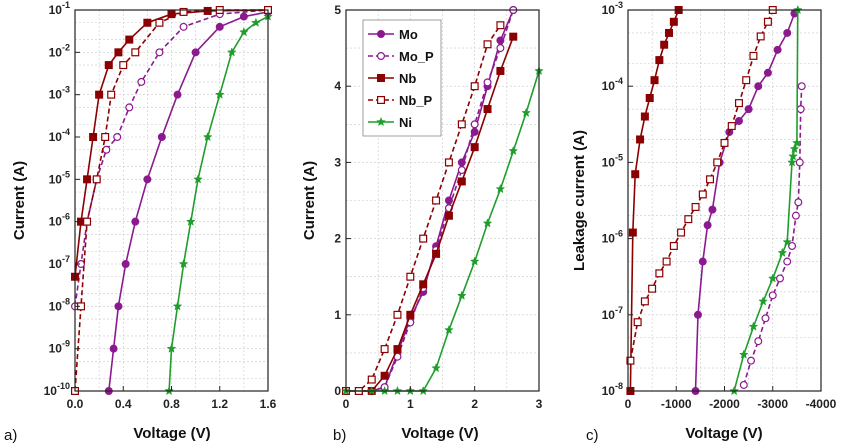 Image resolution: width=843 pixels, height=448 pixels. What do you see at coordinates (10, 435) in the screenshot?
I see `panel-label: a)` at bounding box center [10, 435].